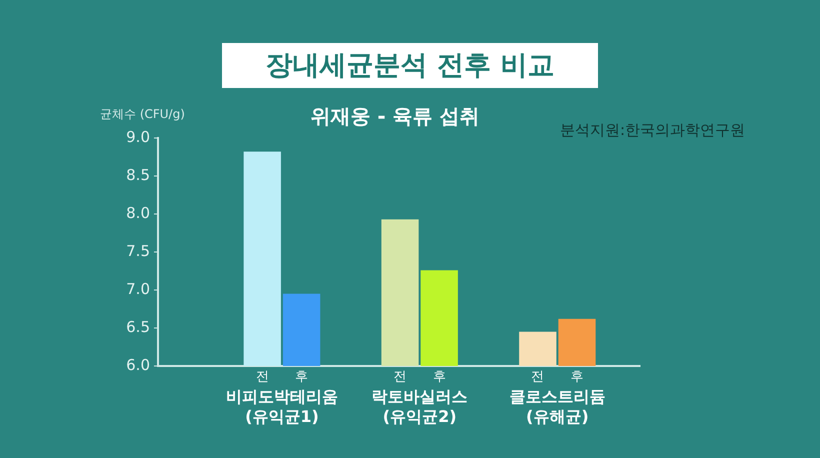 The height and width of the screenshot is (458, 820). What do you see at coordinates (138, 327) in the screenshot?
I see `y-tick-label: 6.5` at bounding box center [138, 327].